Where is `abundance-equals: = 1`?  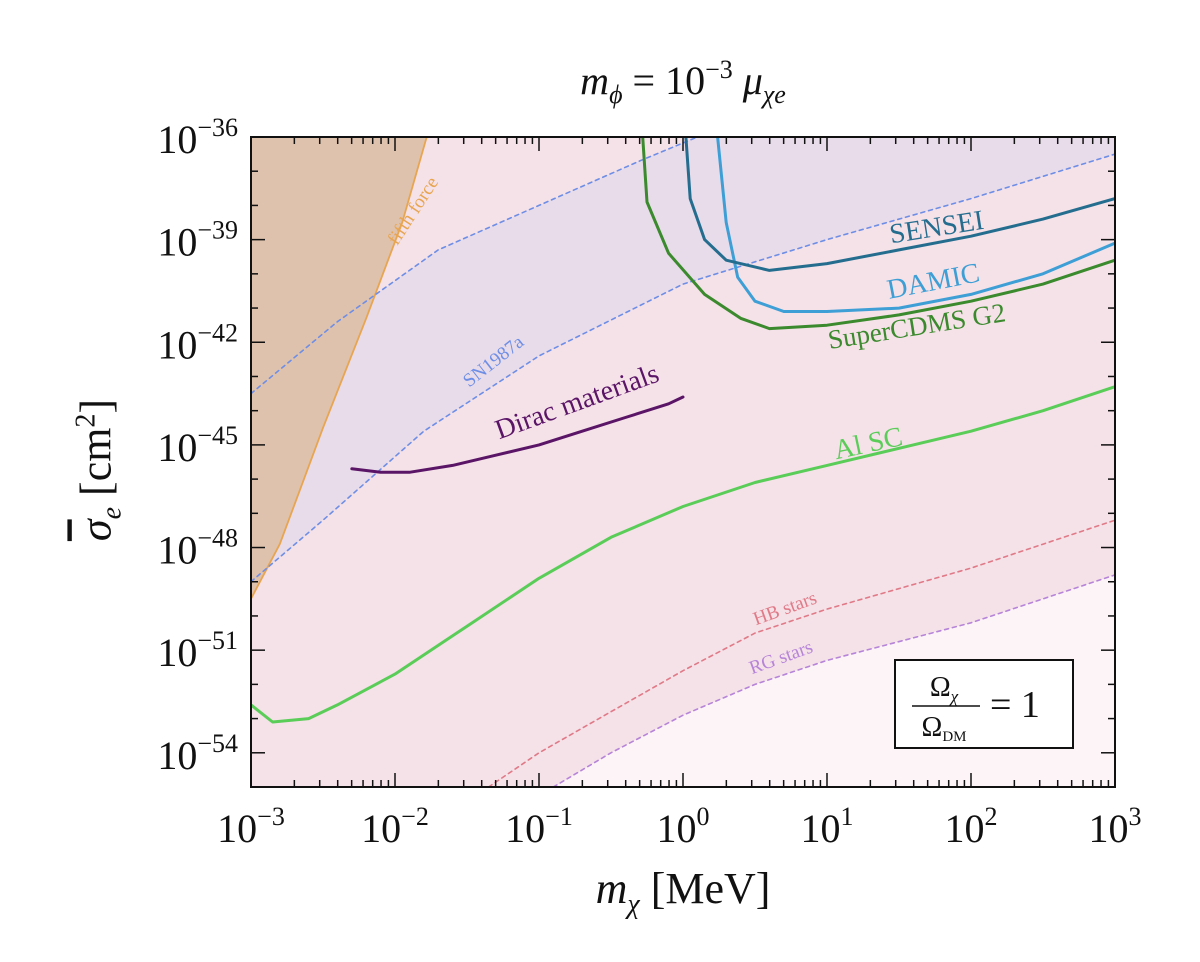
abundance-equals: = 1 is located at coordinates (1015, 705).